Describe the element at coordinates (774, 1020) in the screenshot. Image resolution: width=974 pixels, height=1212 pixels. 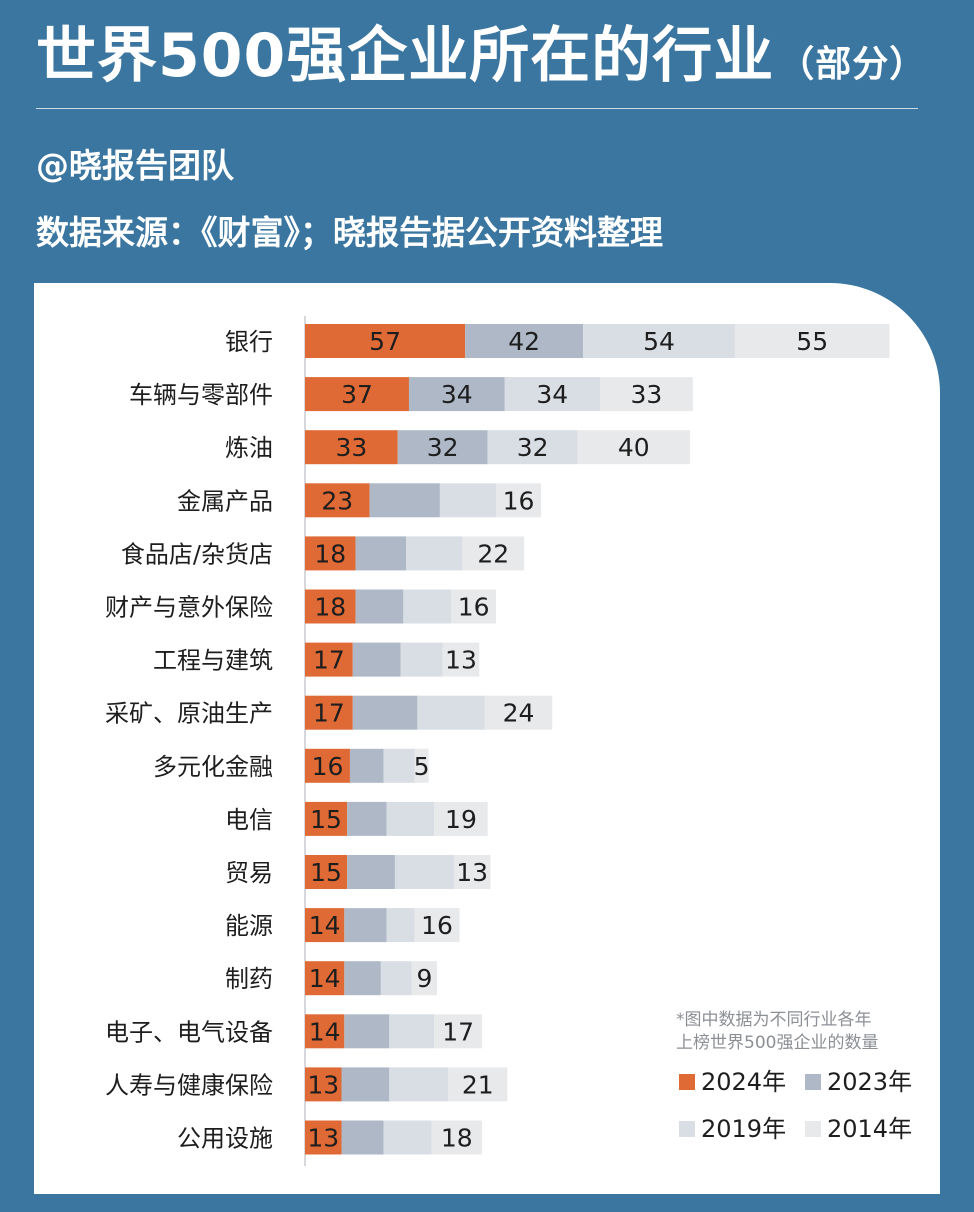
I see `footnote-line: *图中数据为不同行业各年` at that location.